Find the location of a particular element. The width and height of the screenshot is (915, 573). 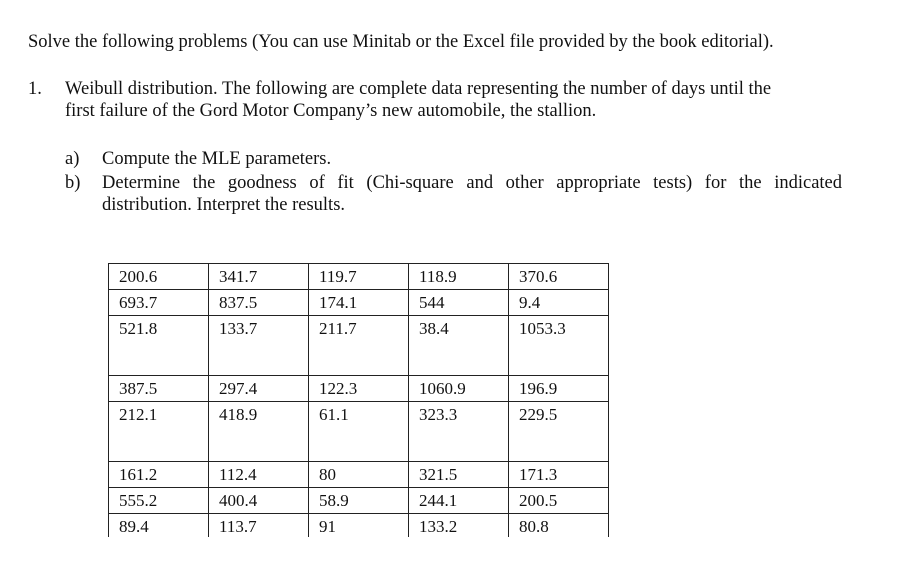

table-row: 89.4 113.7 91 133.2 80.8 is located at coordinates (358, 525).